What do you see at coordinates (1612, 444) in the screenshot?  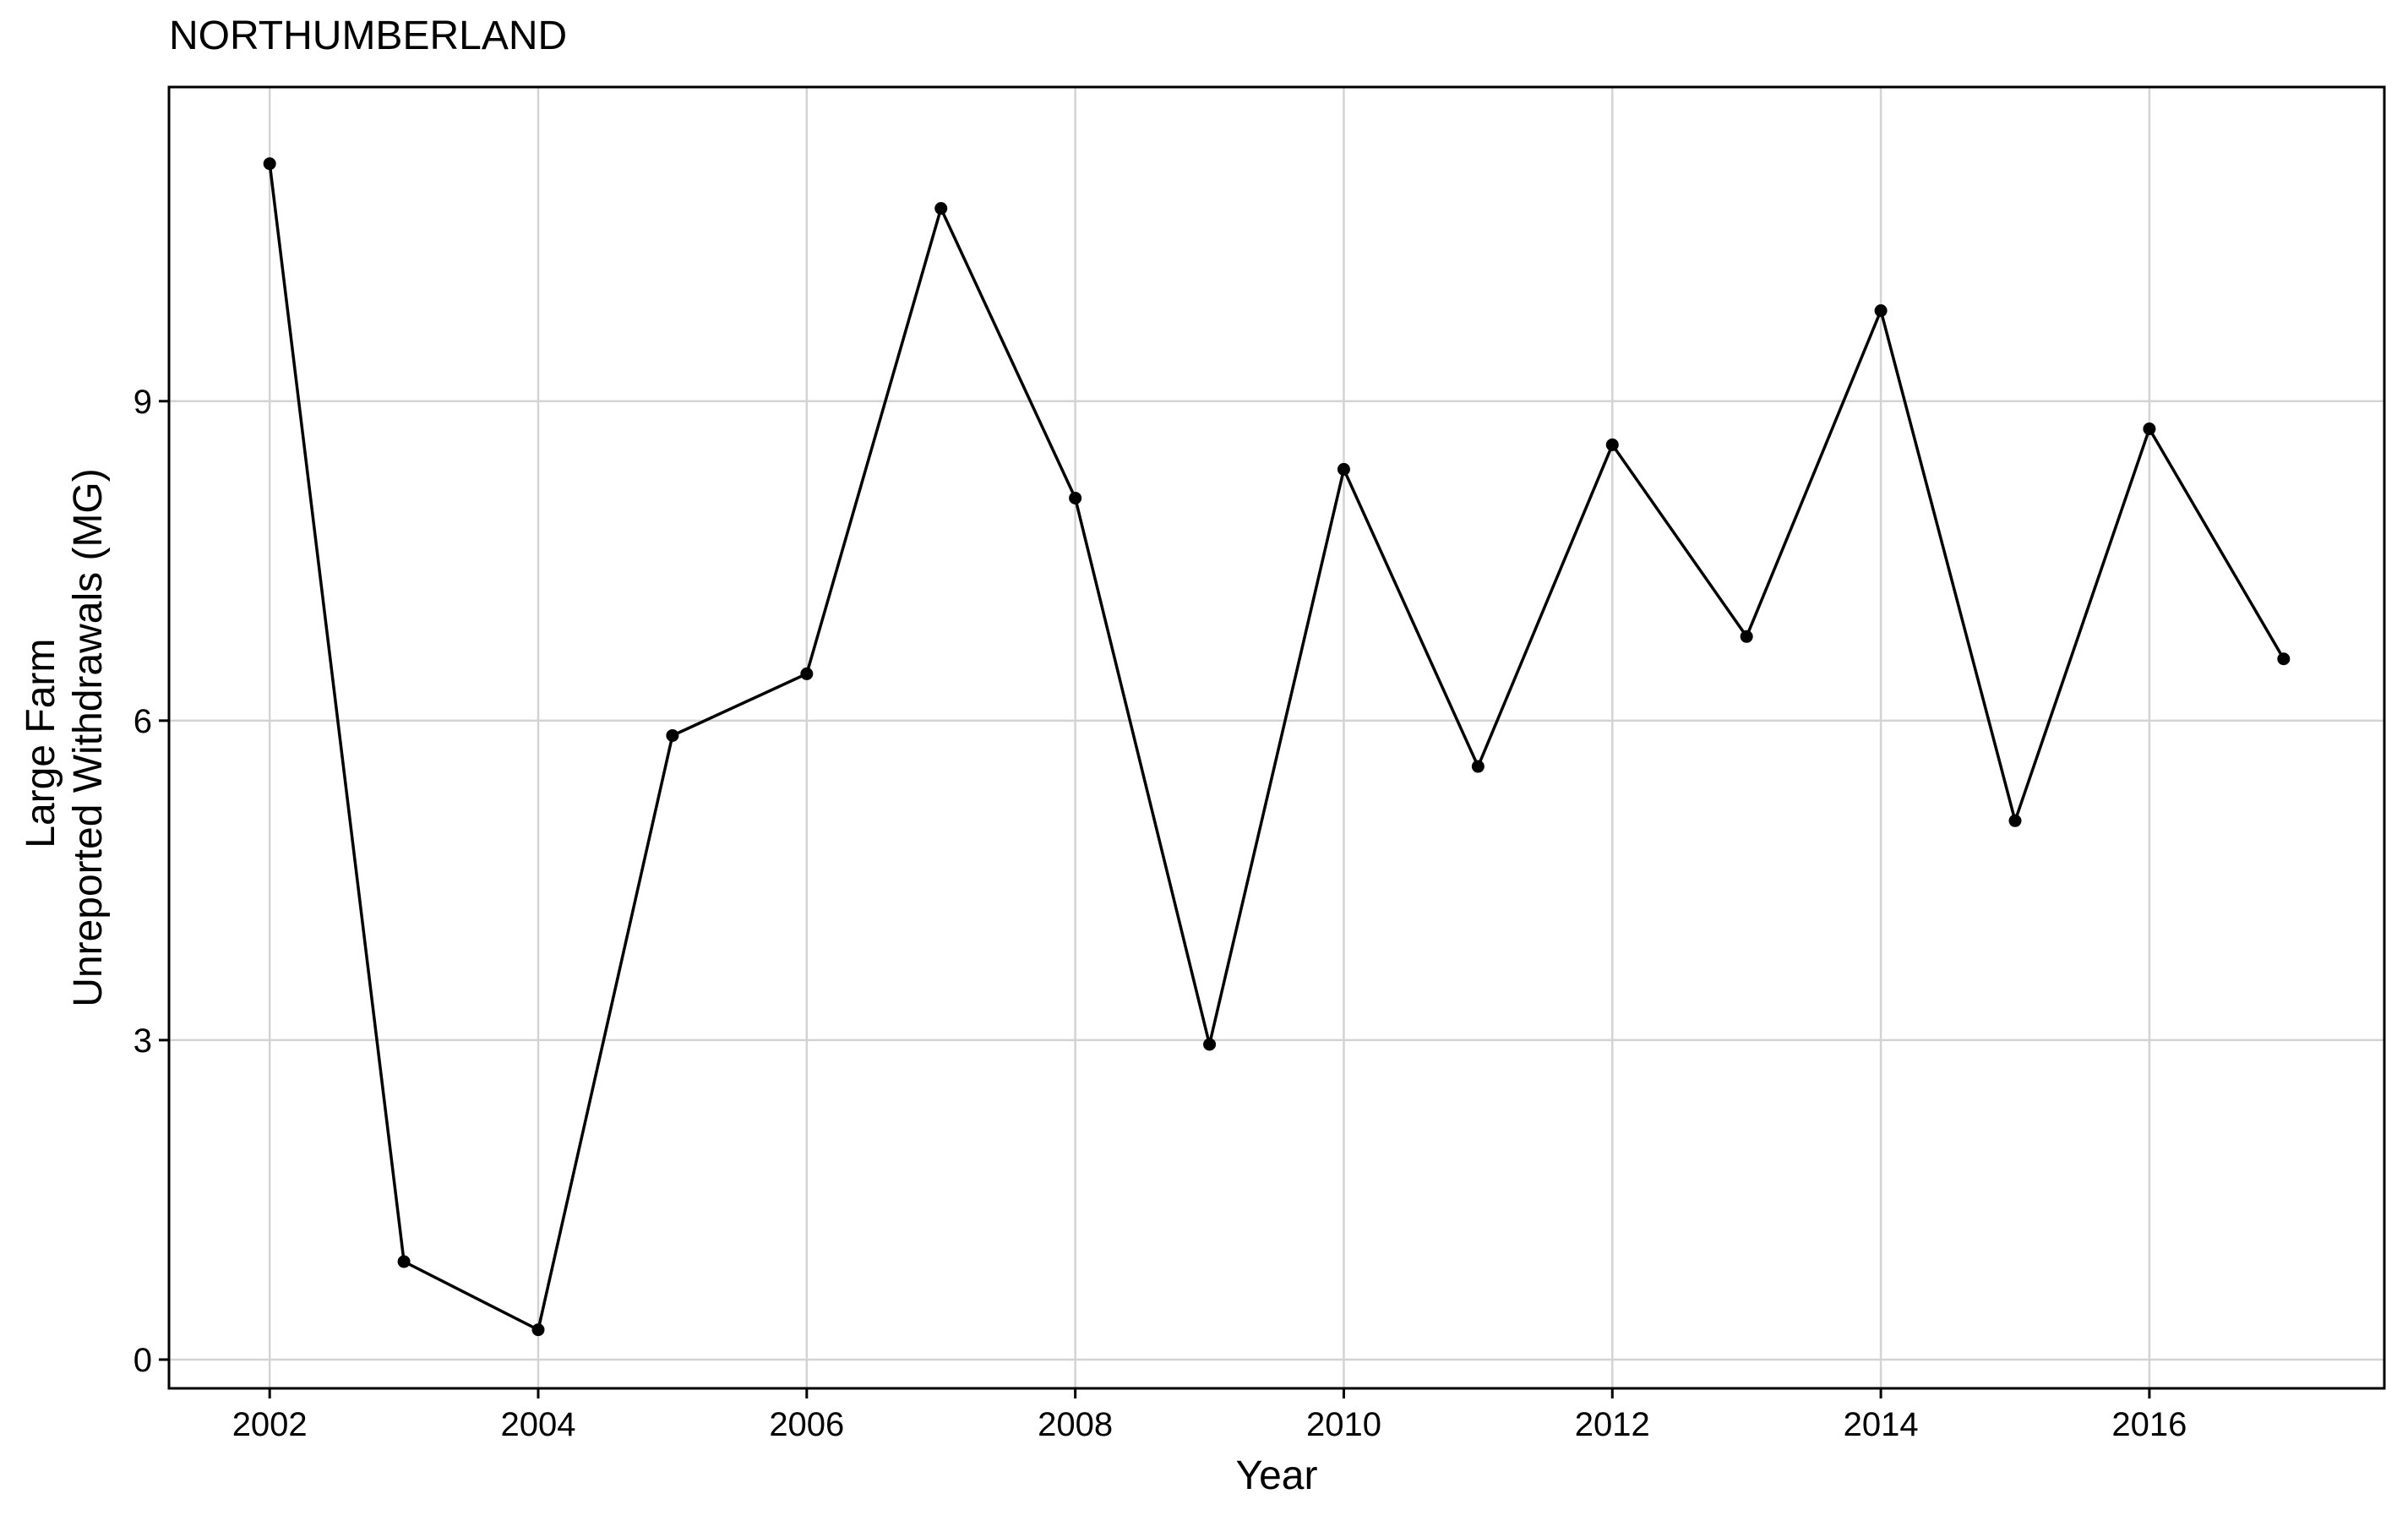 I see `data-point-2012` at bounding box center [1612, 444].